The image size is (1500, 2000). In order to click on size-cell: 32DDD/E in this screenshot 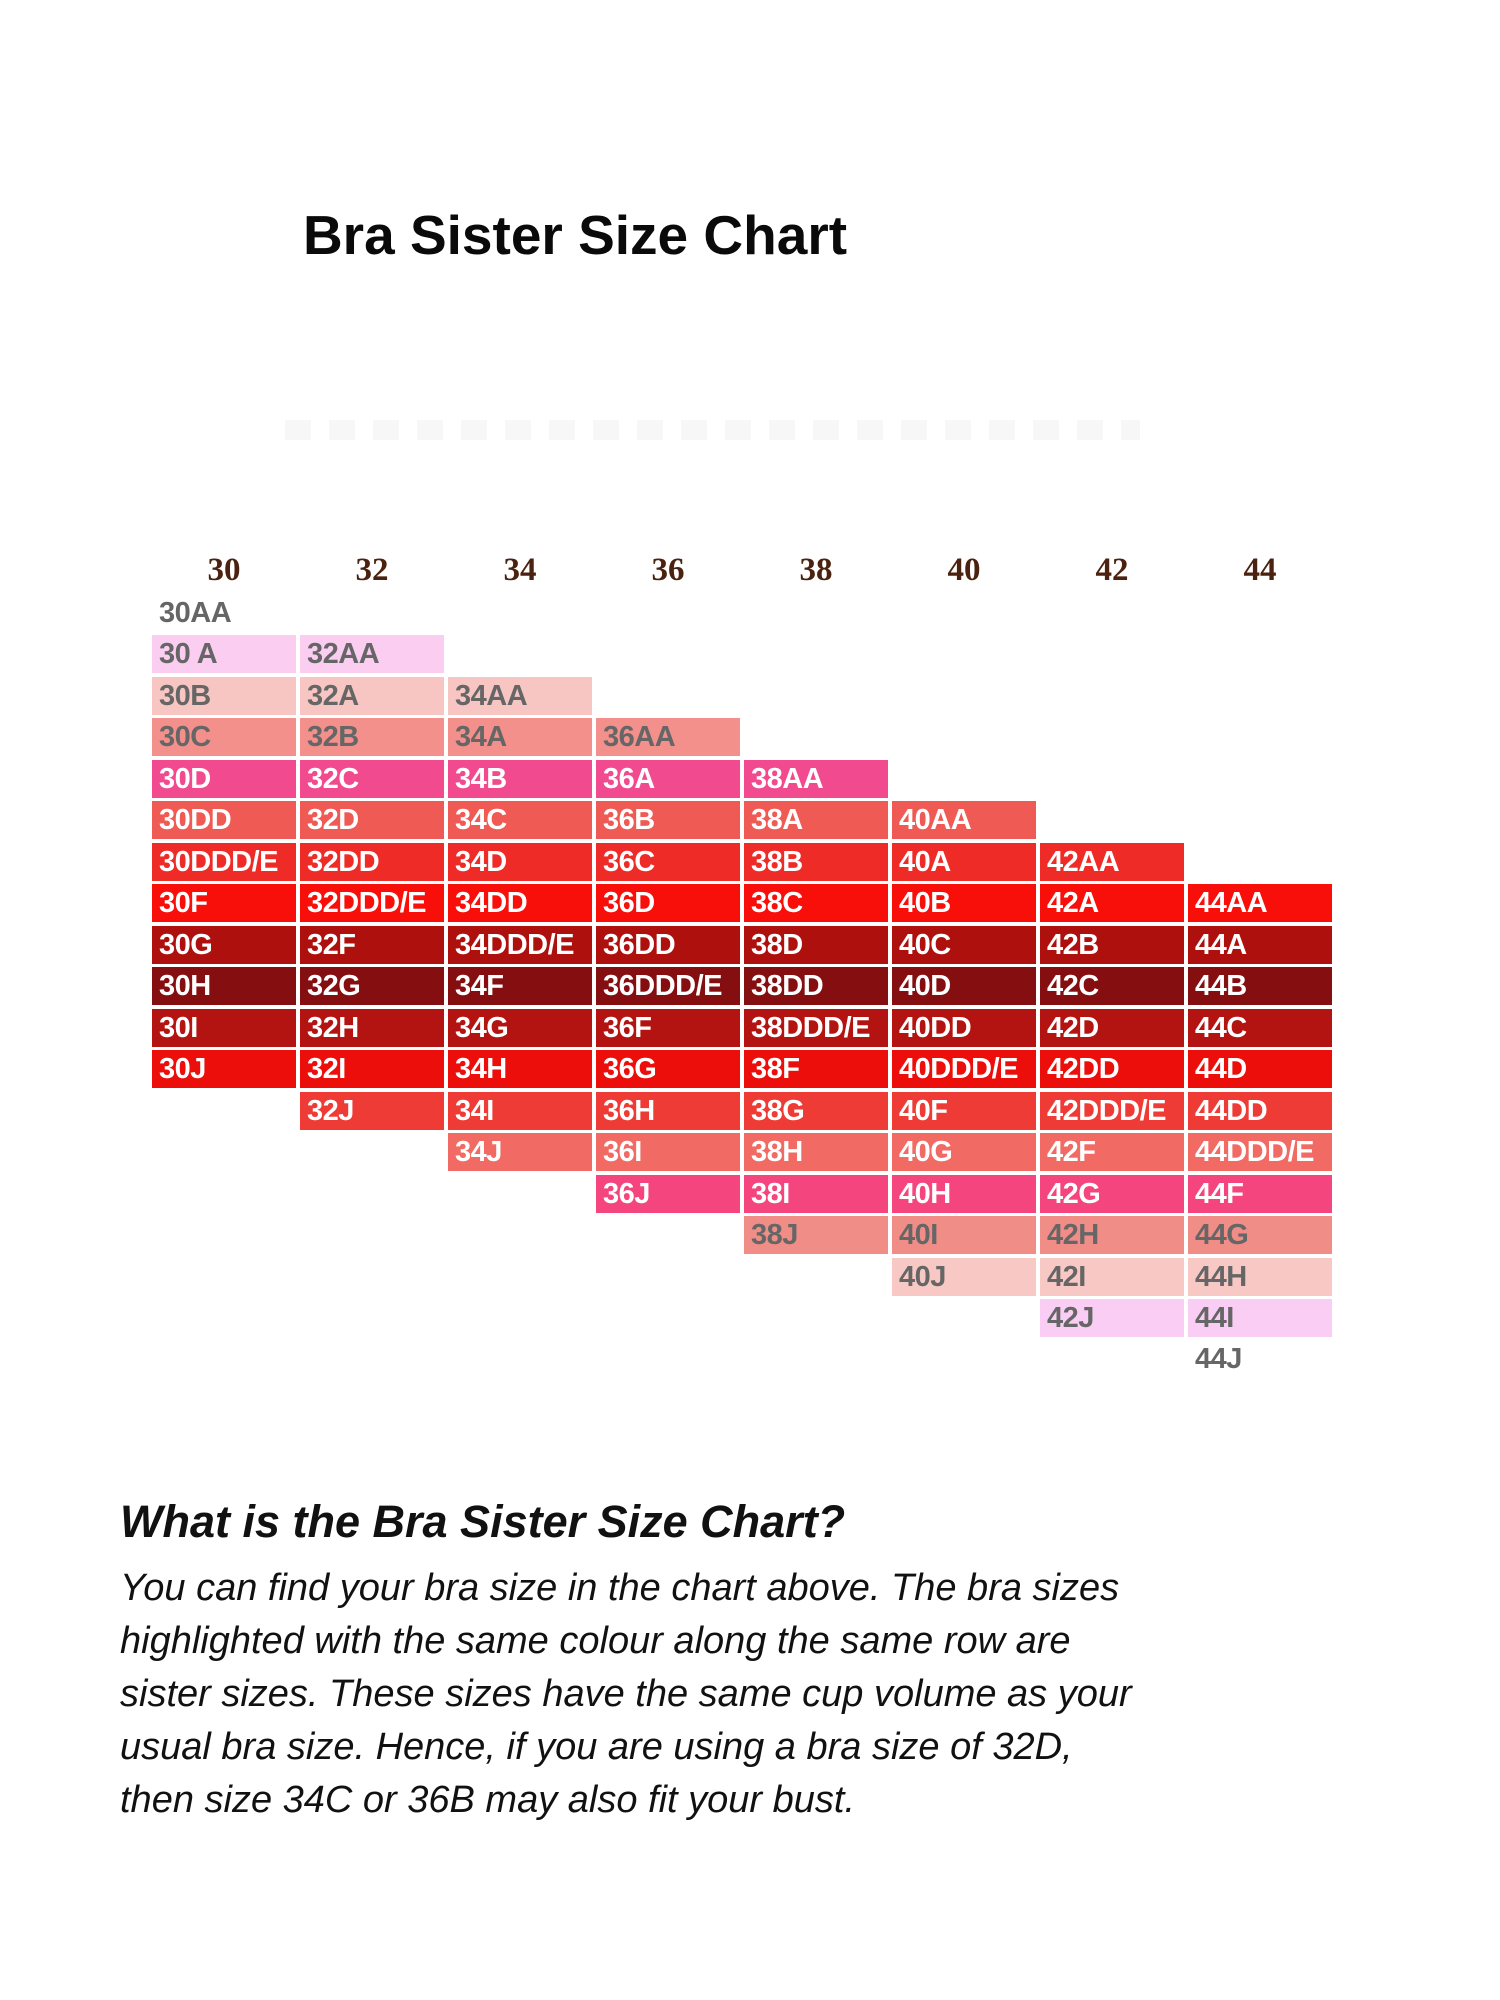, I will do `click(372, 903)`.